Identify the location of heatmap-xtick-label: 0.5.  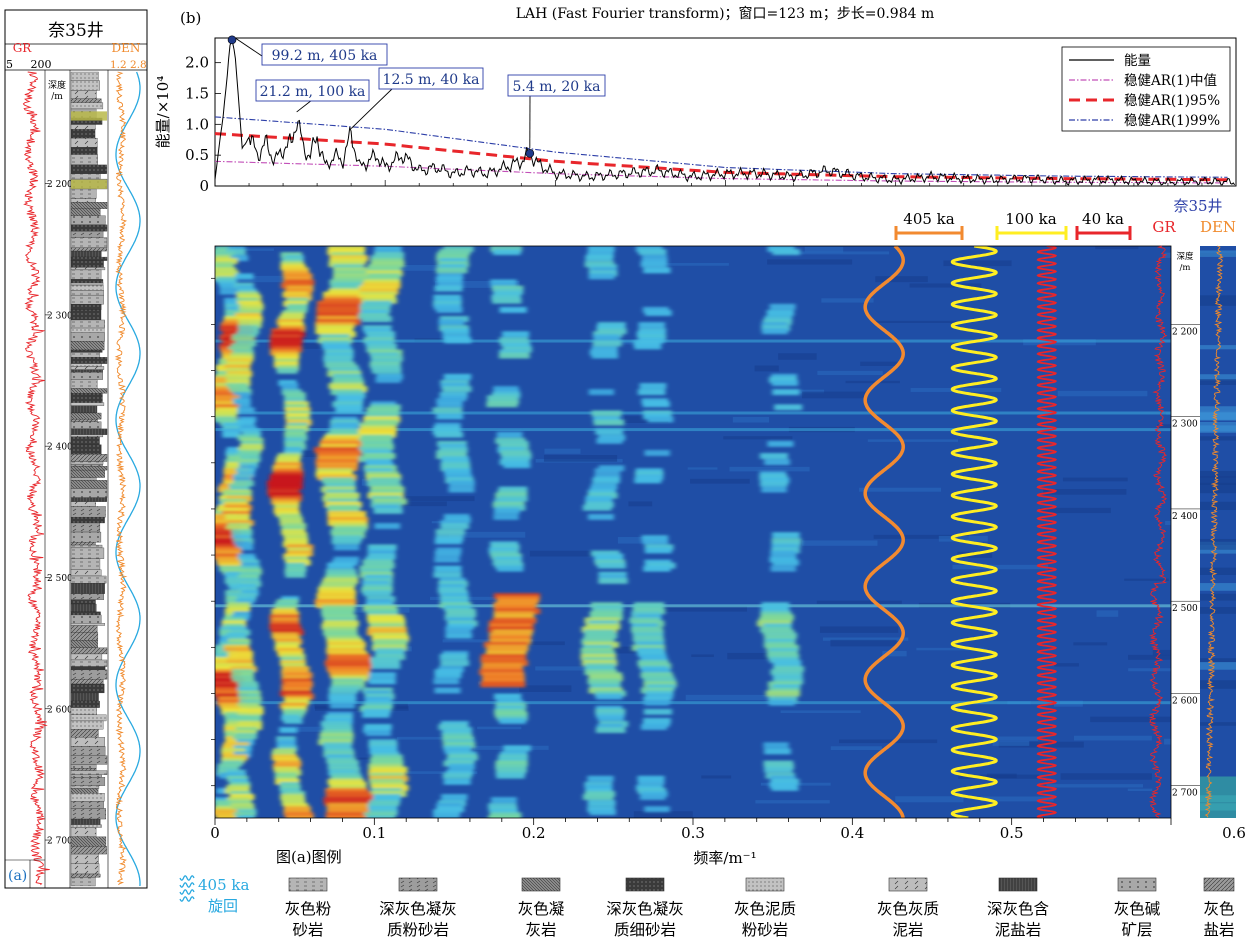
(1012, 833).